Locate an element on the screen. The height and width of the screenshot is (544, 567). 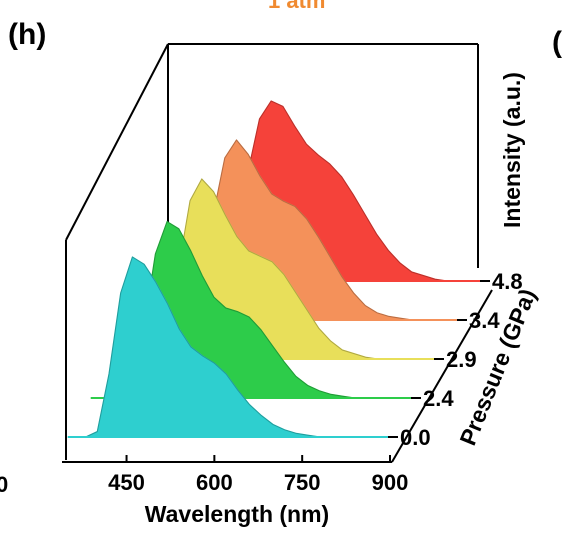
z-tick-label: 0.0 is located at coordinates (415, 437).